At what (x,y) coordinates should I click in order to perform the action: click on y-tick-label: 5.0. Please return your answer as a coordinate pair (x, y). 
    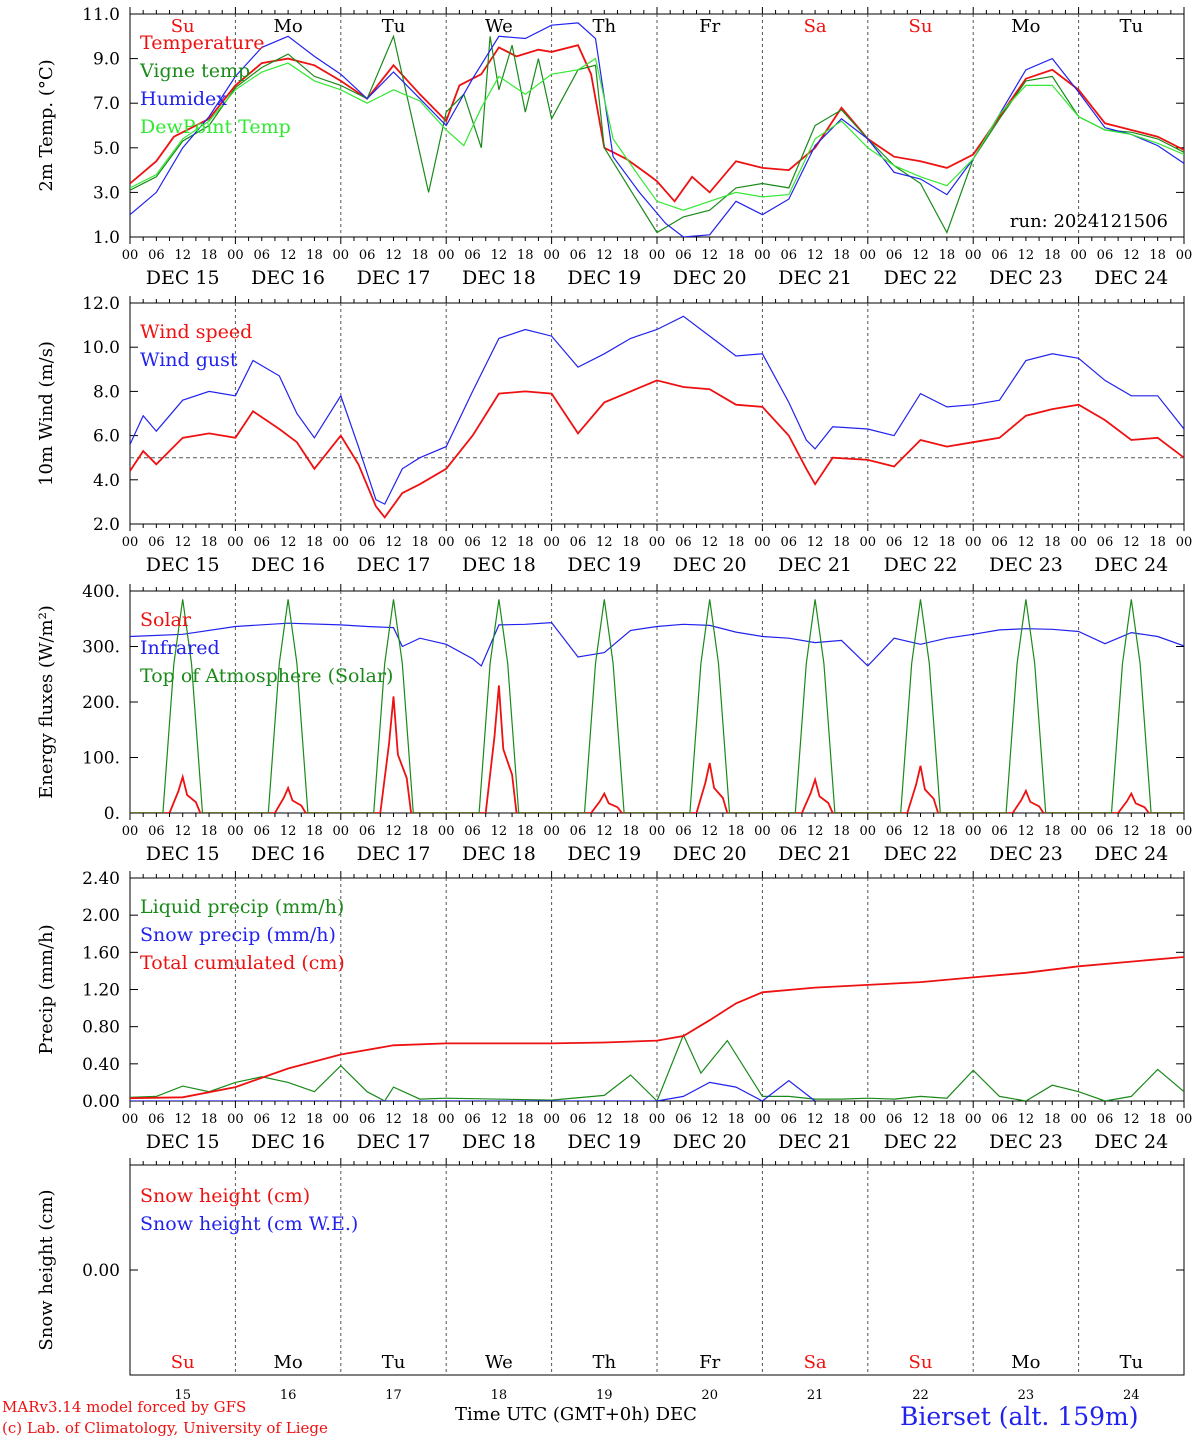
    Looking at the image, I should click on (106, 149).